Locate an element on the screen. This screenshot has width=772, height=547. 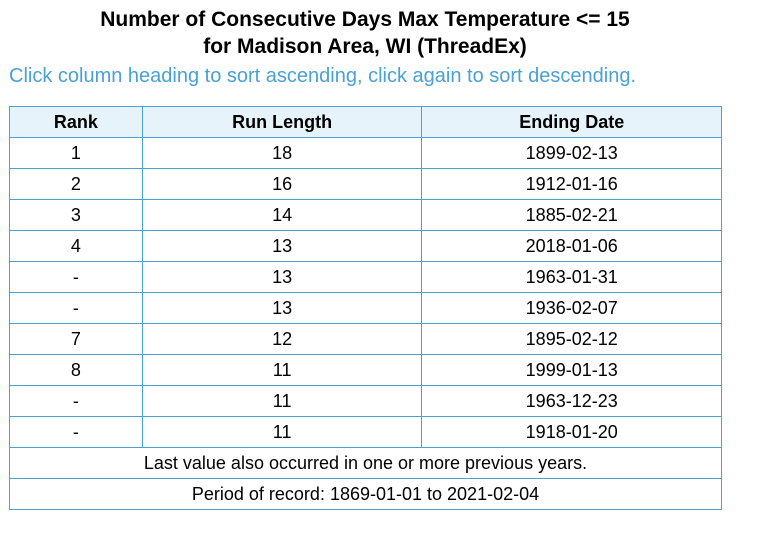
ending-date-cell: 1912-01-16 is located at coordinates (571, 184).